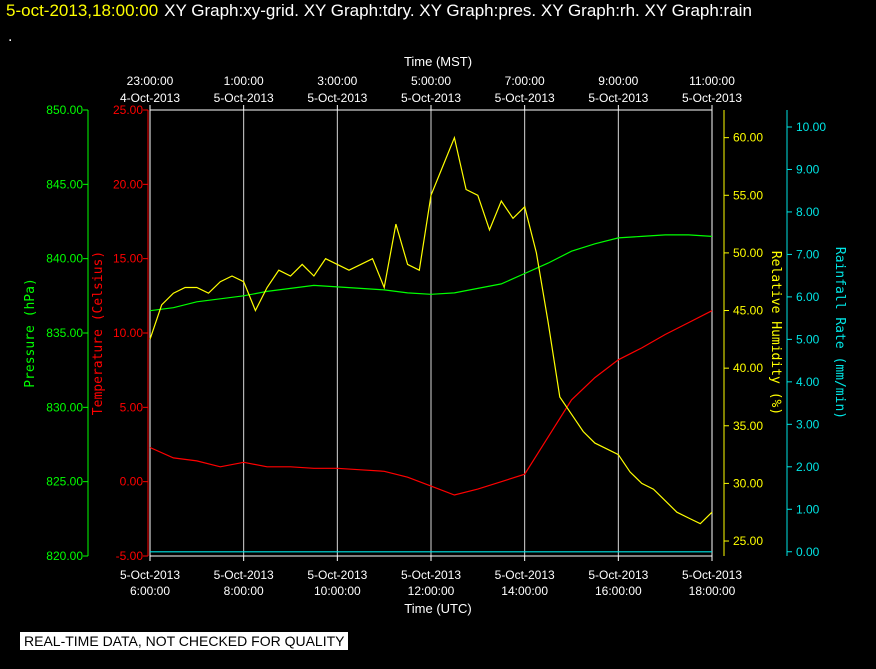 This screenshot has height=669, width=876. I want to click on rain-tick-label: 6.00, so click(808, 297).